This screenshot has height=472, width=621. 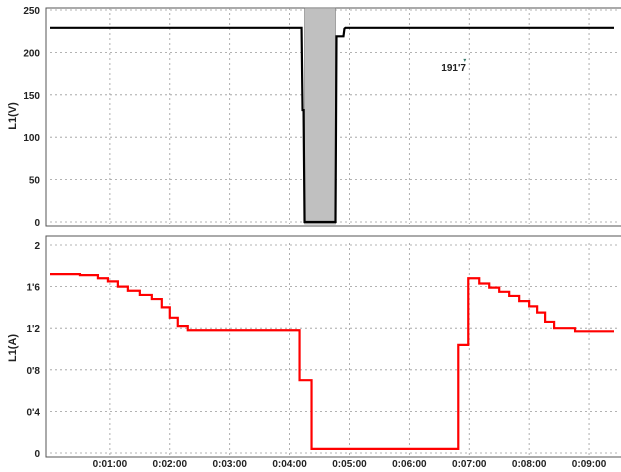 I want to click on voltage-y-tick-label: 100, so click(x=31, y=138).